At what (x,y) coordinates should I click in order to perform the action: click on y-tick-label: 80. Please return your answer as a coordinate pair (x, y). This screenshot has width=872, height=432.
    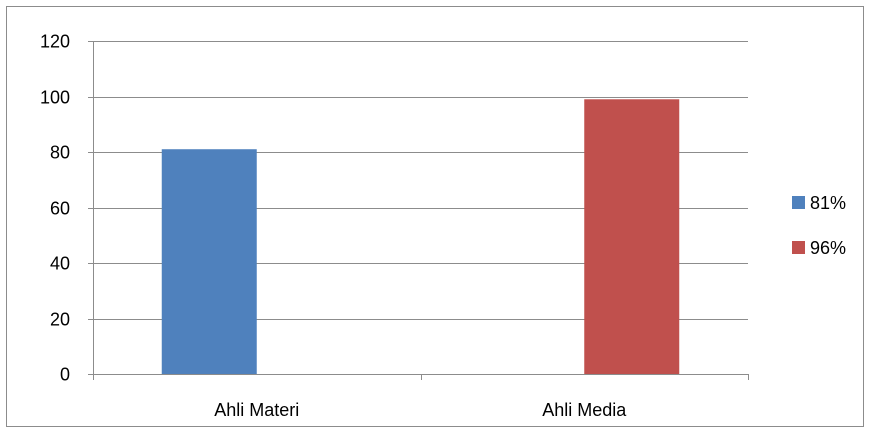
    Looking at the image, I should click on (60, 153).